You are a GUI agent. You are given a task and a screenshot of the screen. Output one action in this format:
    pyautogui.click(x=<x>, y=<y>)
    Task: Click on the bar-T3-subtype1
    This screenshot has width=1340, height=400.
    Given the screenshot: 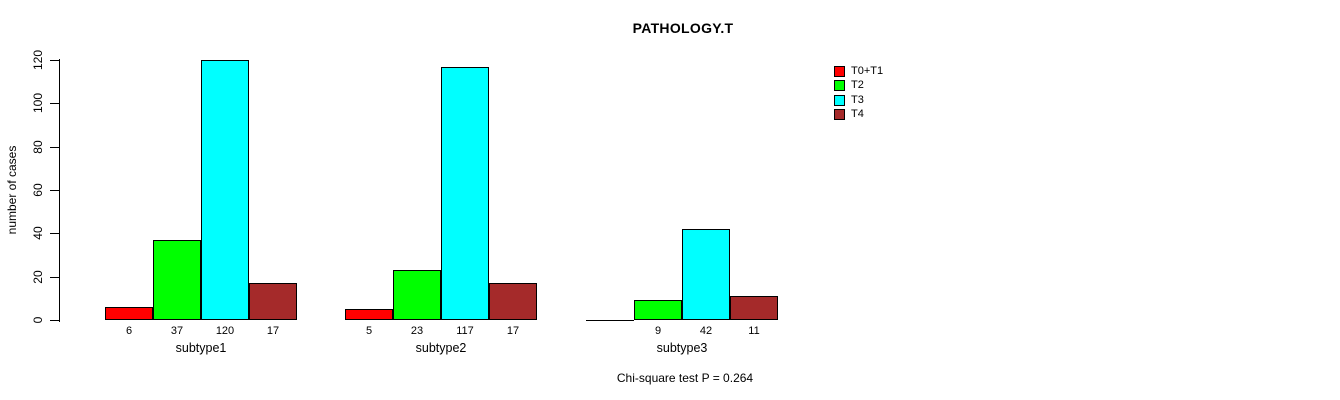 What is the action you would take?
    pyautogui.click(x=225, y=190)
    